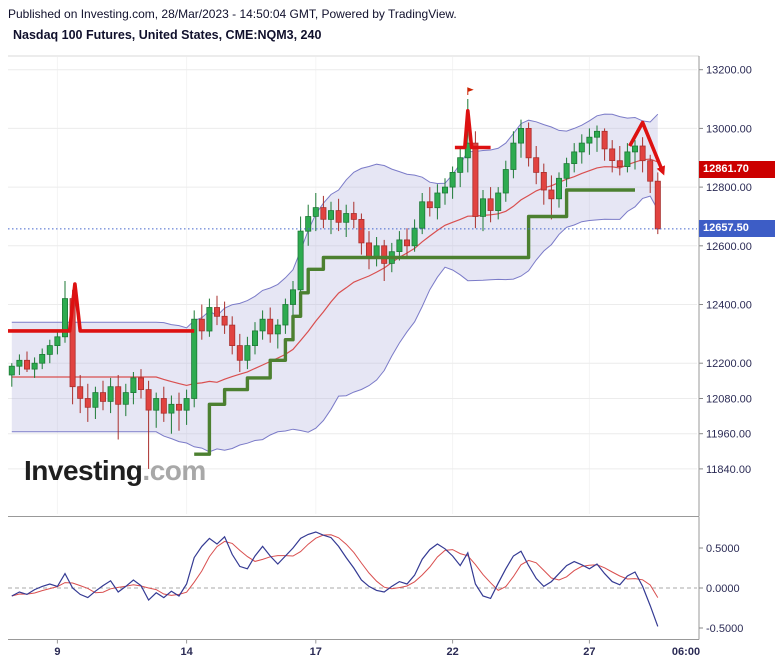  What do you see at coordinates (728, 470) in the screenshot?
I see `price-tick-label: 11840.00` at bounding box center [728, 470].